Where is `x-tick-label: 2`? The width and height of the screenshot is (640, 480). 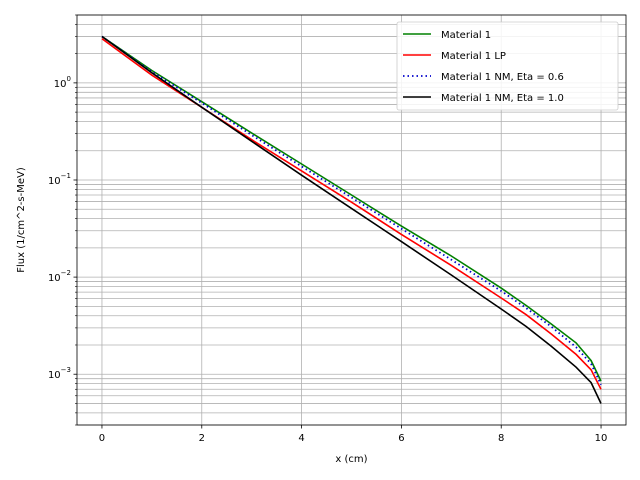
x-tick-label: 2 is located at coordinates (202, 438).